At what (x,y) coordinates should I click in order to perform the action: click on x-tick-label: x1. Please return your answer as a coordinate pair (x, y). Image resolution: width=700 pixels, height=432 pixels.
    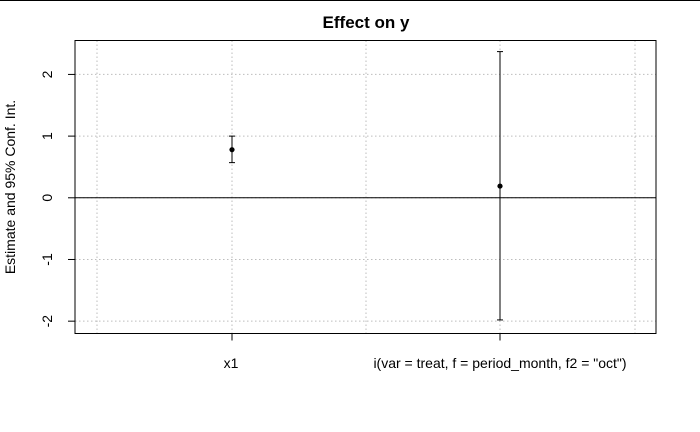
    Looking at the image, I should click on (231, 363).